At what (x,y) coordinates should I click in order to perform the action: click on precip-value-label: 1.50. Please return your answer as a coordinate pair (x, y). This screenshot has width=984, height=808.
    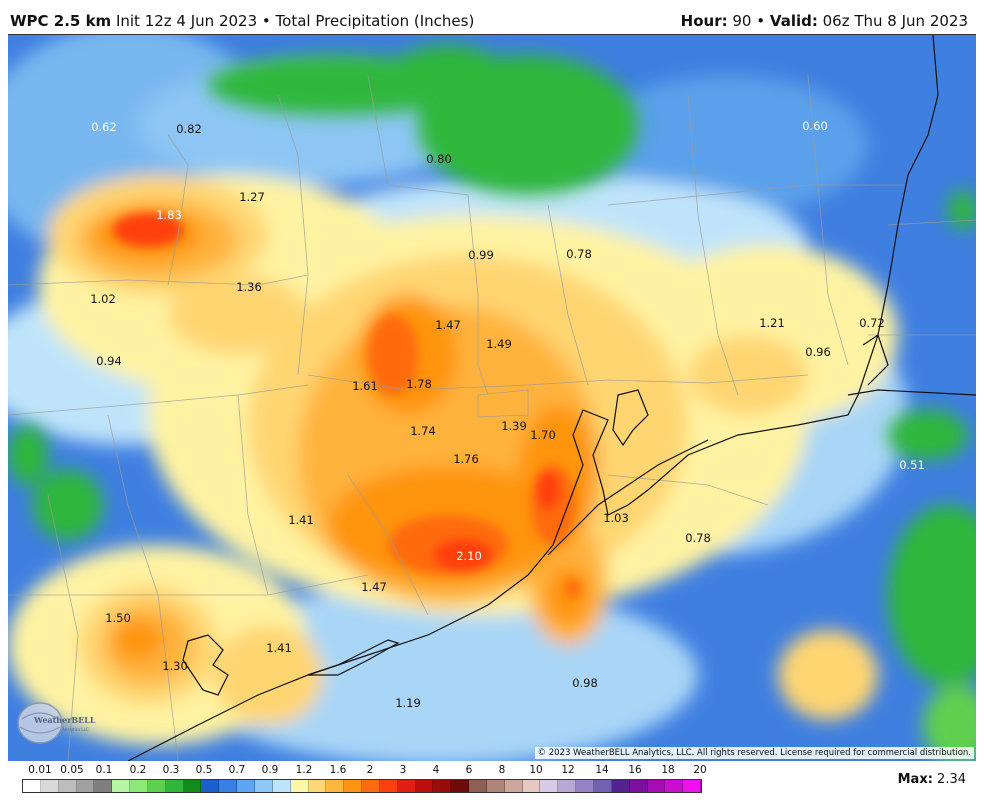
    Looking at the image, I should click on (118, 618).